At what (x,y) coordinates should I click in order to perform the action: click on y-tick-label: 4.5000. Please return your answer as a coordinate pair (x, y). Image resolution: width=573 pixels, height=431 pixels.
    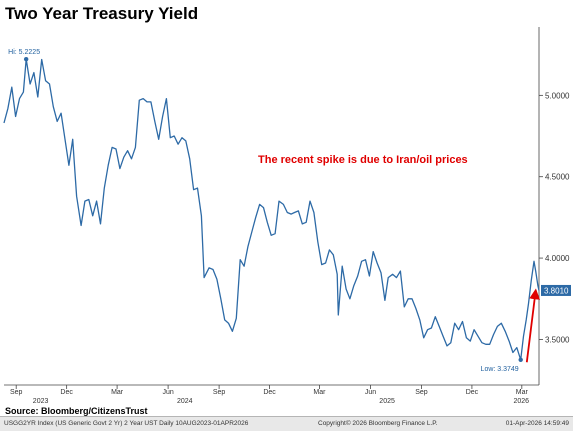
    Looking at the image, I should click on (557, 177).